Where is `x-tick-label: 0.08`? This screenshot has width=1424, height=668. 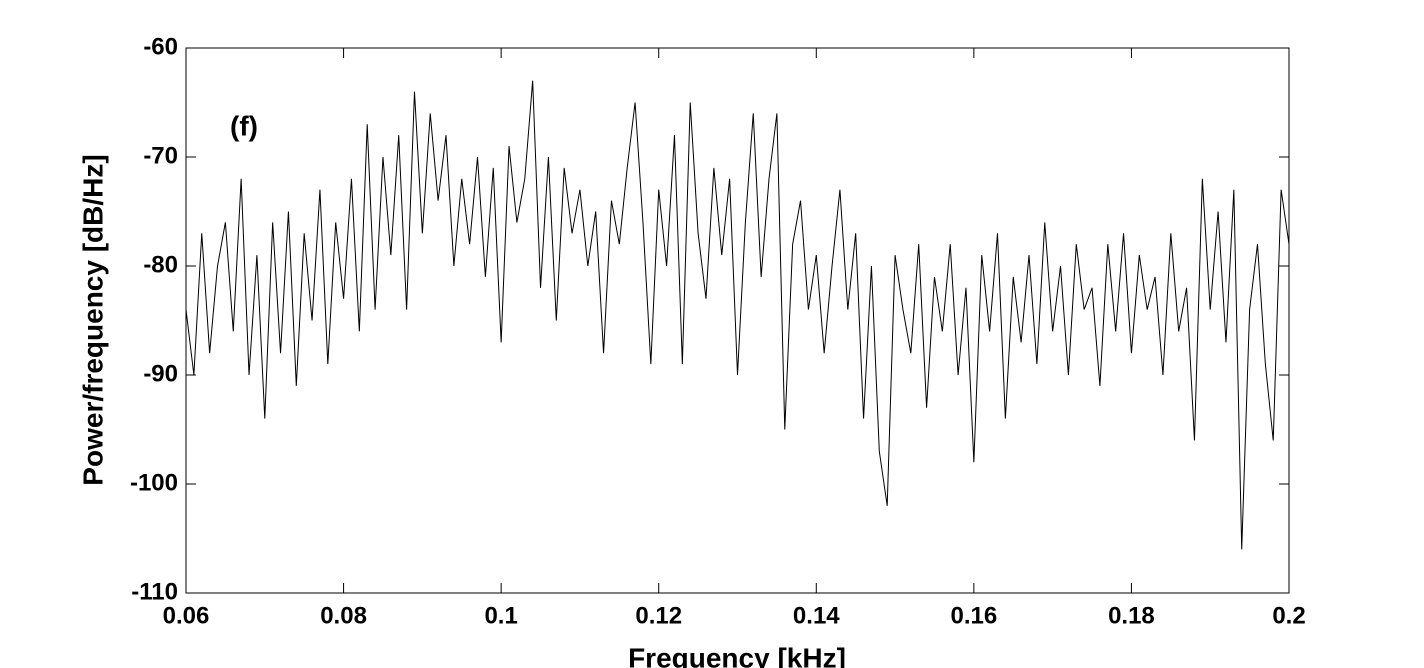
x-tick-label: 0.08 is located at coordinates (343, 615).